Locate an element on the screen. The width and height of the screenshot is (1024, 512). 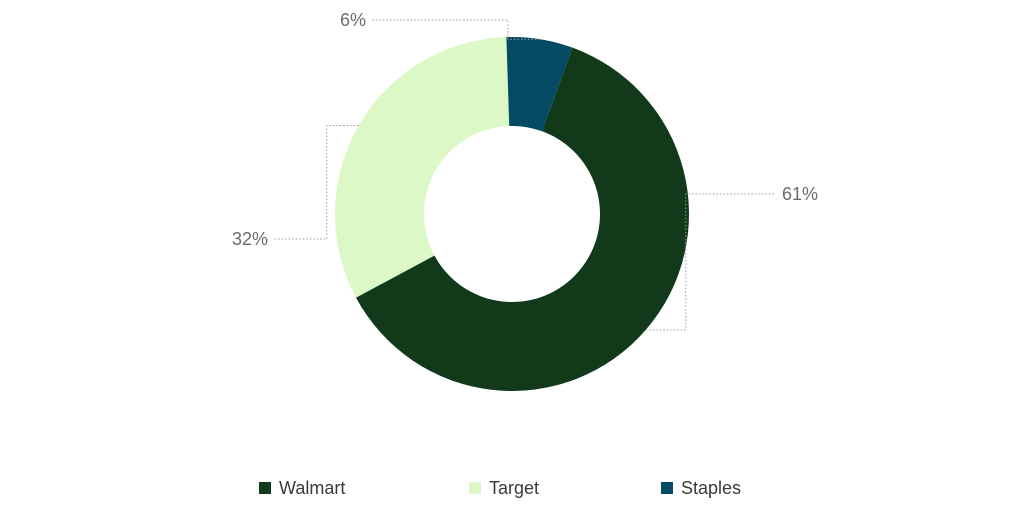
legend-item-staples: Staples is located at coordinates (701, 488).